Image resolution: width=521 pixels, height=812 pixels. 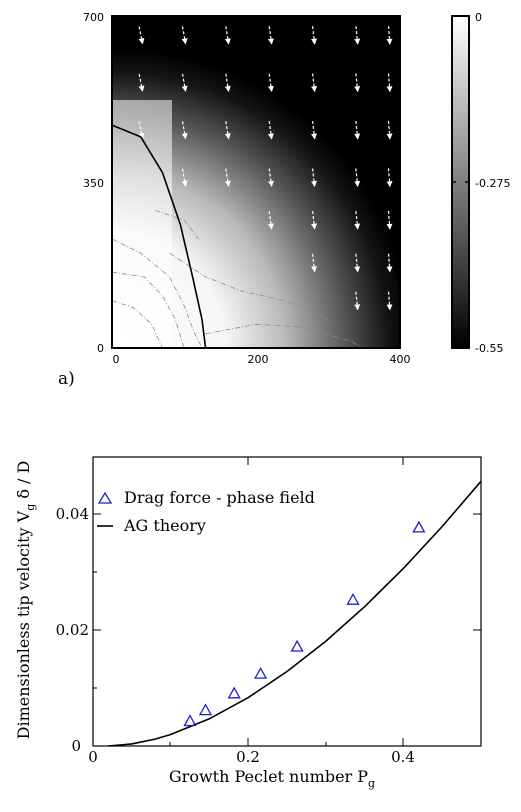 I want to click on colorbar-label-bottom: -0.55, so click(x=489, y=348).